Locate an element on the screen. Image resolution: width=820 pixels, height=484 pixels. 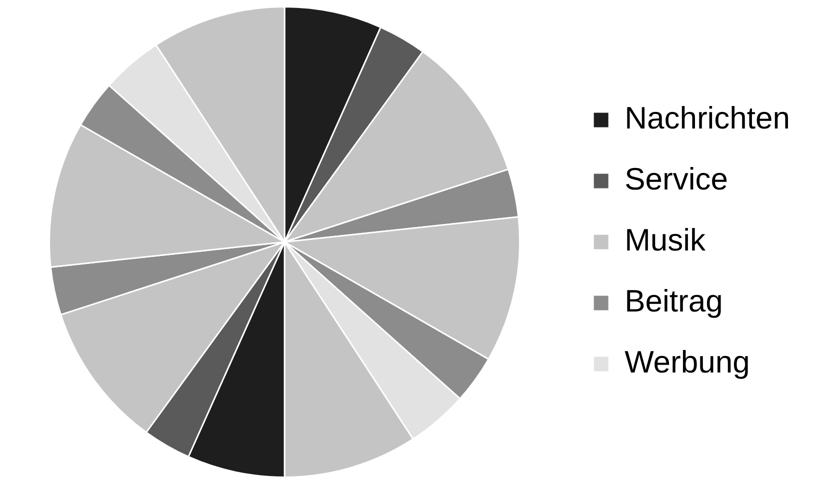
legend-label: Nachrichten is located at coordinates (707, 118).